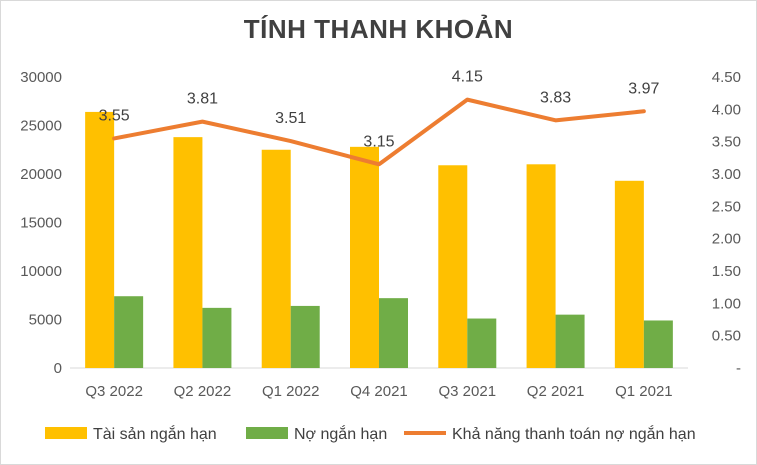 This screenshot has width=757, height=465. I want to click on line-data-label: 3.55, so click(114, 115).